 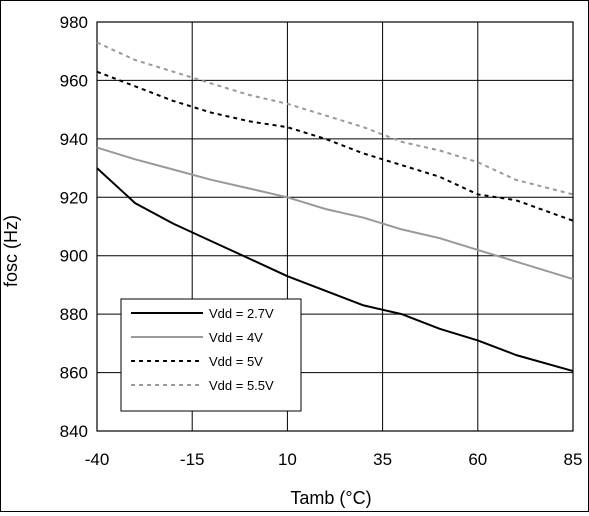 What do you see at coordinates (74, 256) in the screenshot?
I see `y-tick-label: 900` at bounding box center [74, 256].